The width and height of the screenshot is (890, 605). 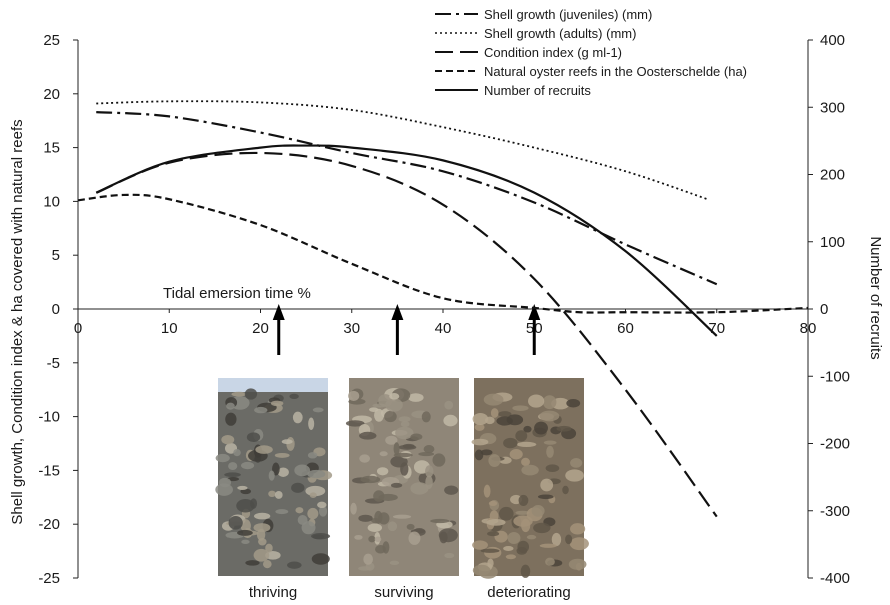 I want to click on photo-surviving, so click(x=402, y=477).